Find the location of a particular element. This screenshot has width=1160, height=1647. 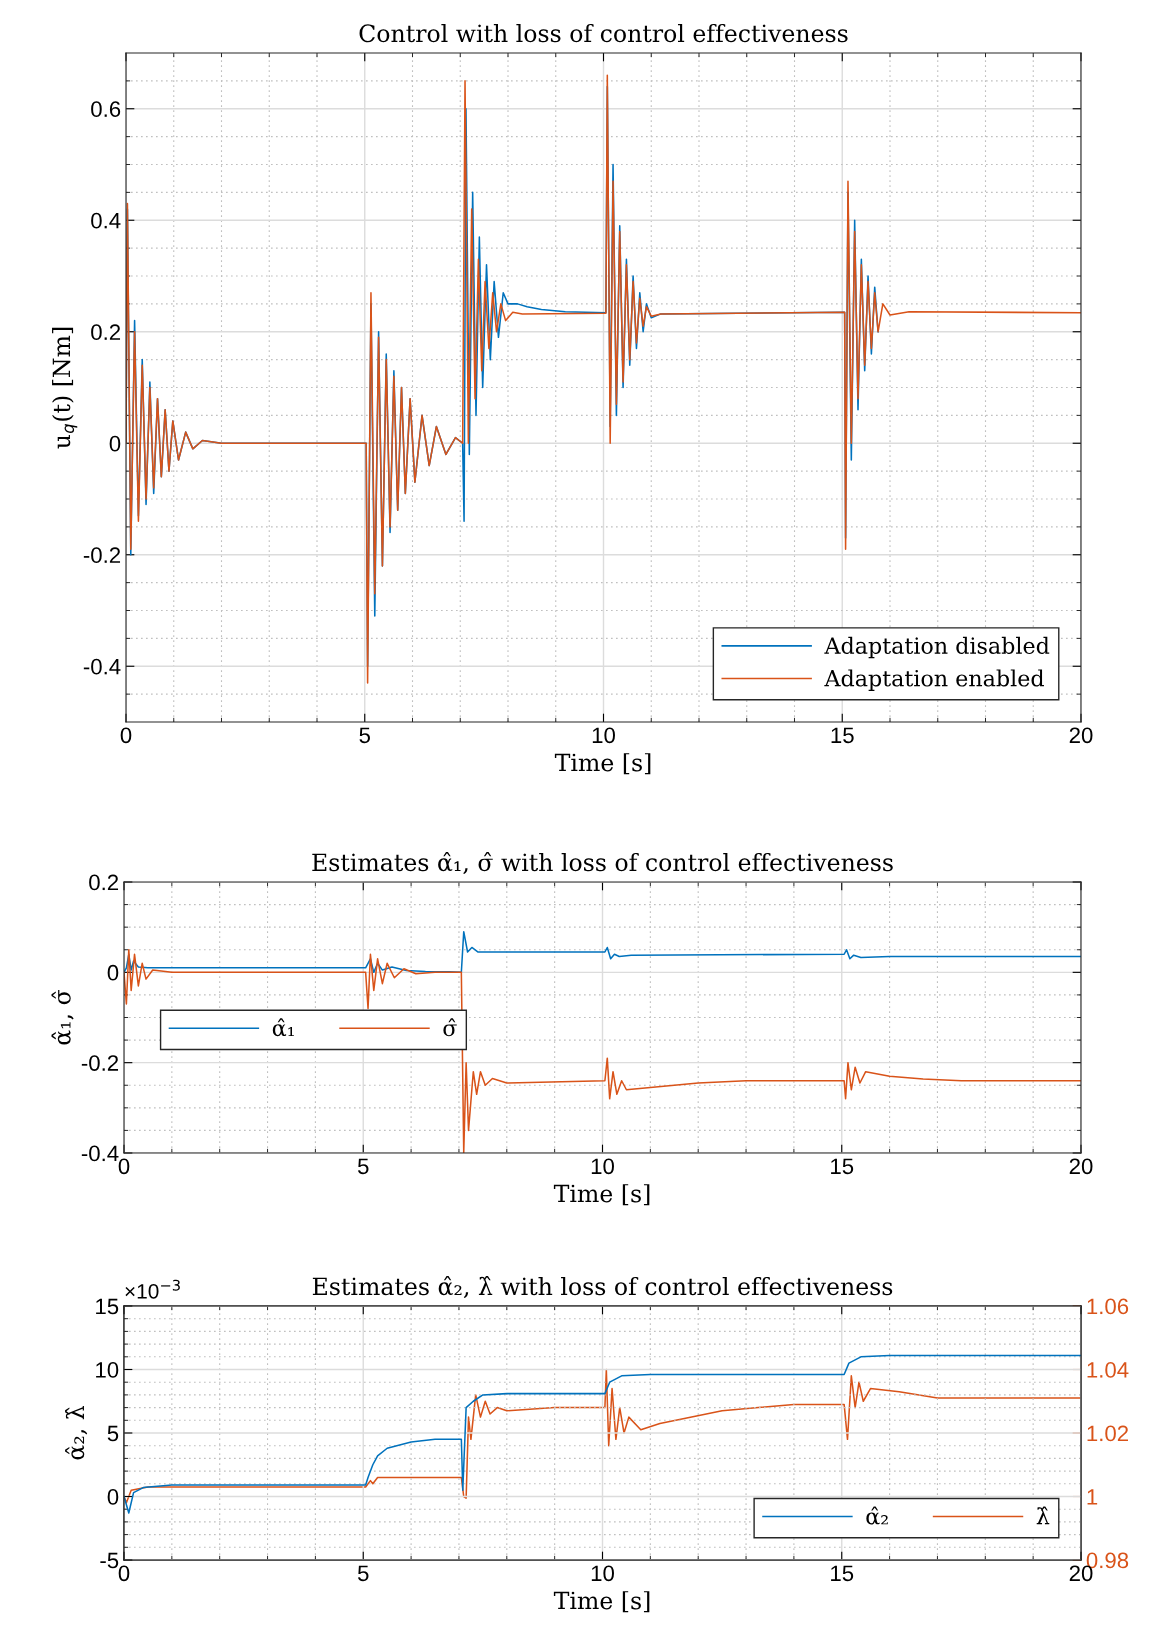

y2-tick-label: 1.04 is located at coordinates (1108, 1370).